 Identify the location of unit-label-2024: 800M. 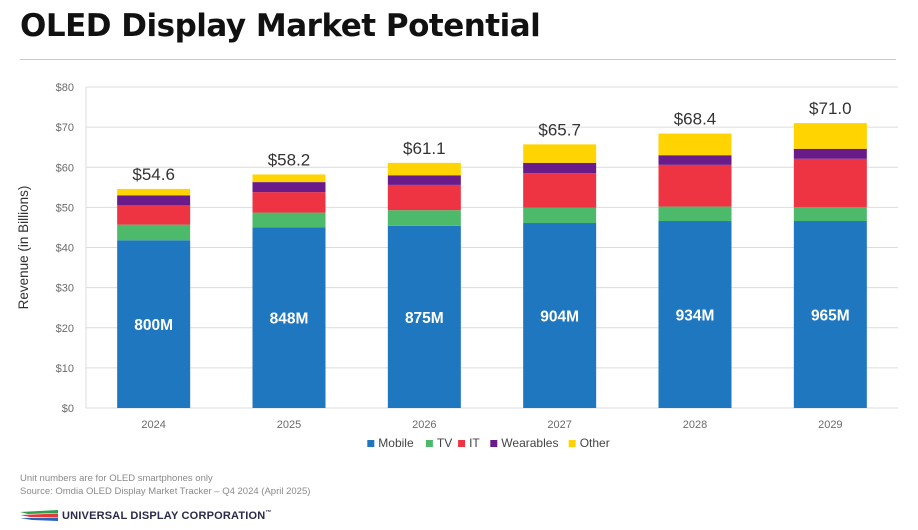
(153, 325).